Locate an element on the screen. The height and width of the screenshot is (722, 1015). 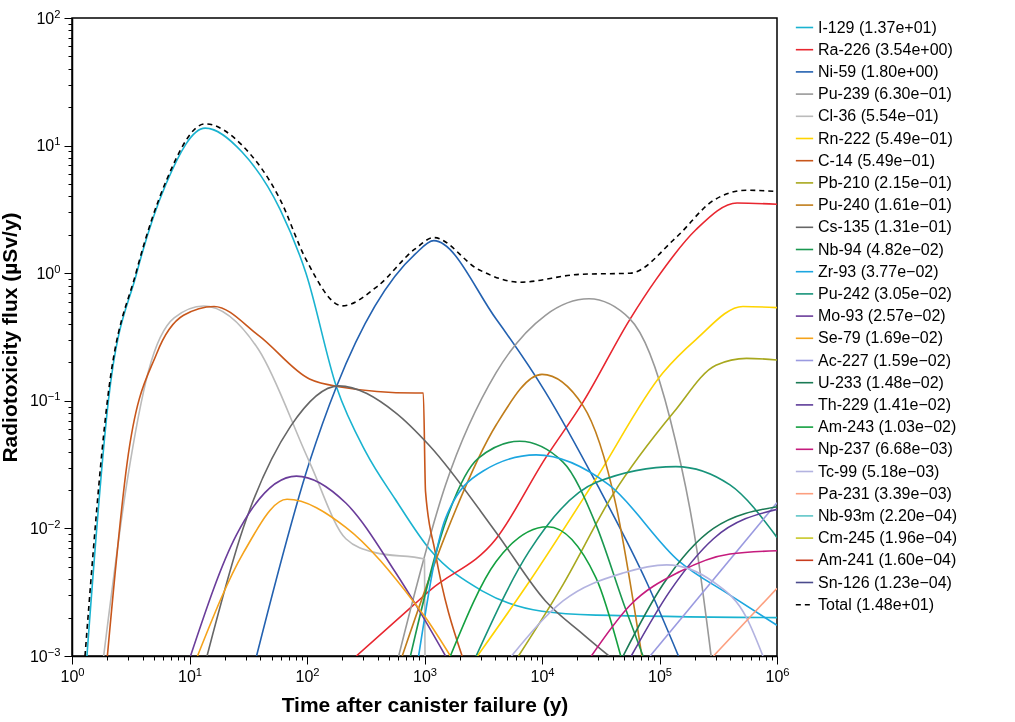
legend-label: I-129 (1.37e+01) is located at coordinates (877, 27).